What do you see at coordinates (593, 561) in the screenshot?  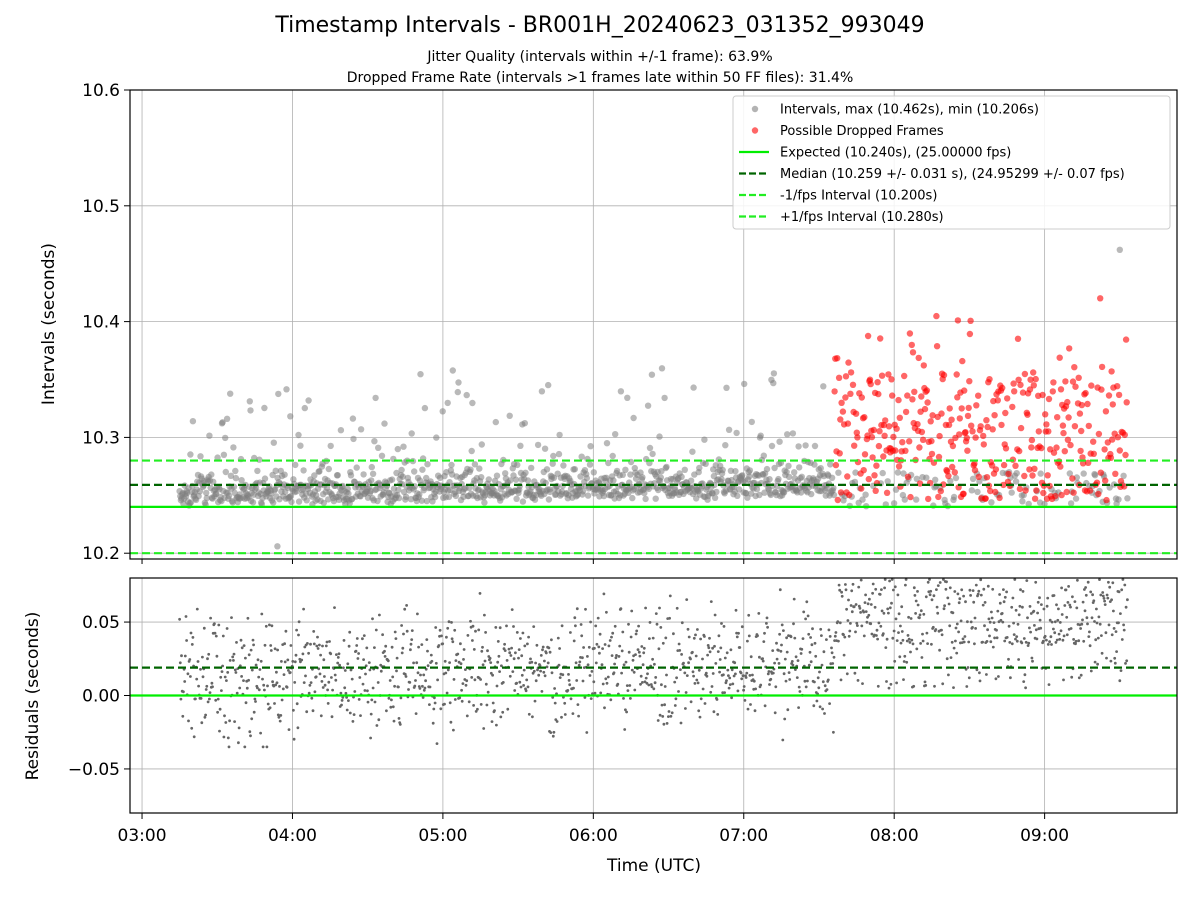 I see `top-x-ticks` at bounding box center [593, 561].